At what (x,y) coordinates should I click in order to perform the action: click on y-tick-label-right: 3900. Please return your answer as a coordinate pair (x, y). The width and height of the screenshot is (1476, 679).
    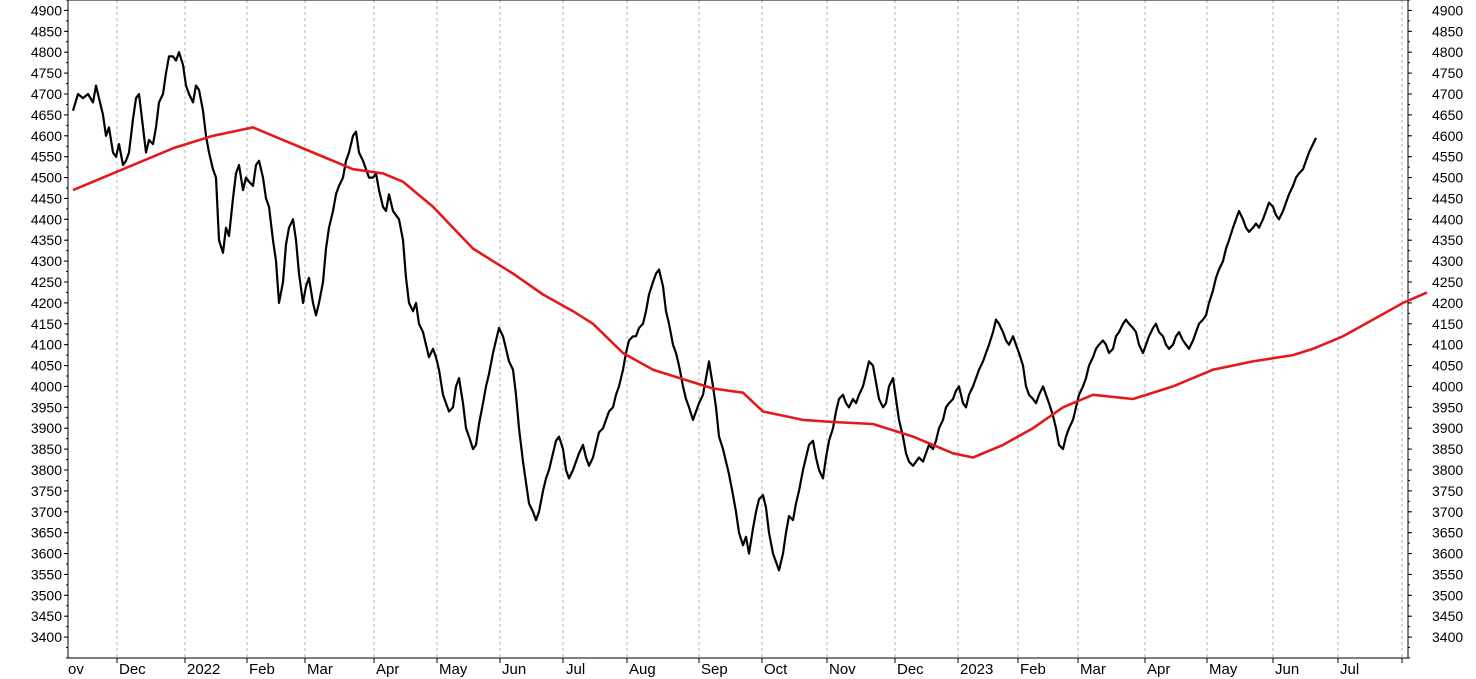
    Looking at the image, I should click on (1447, 428).